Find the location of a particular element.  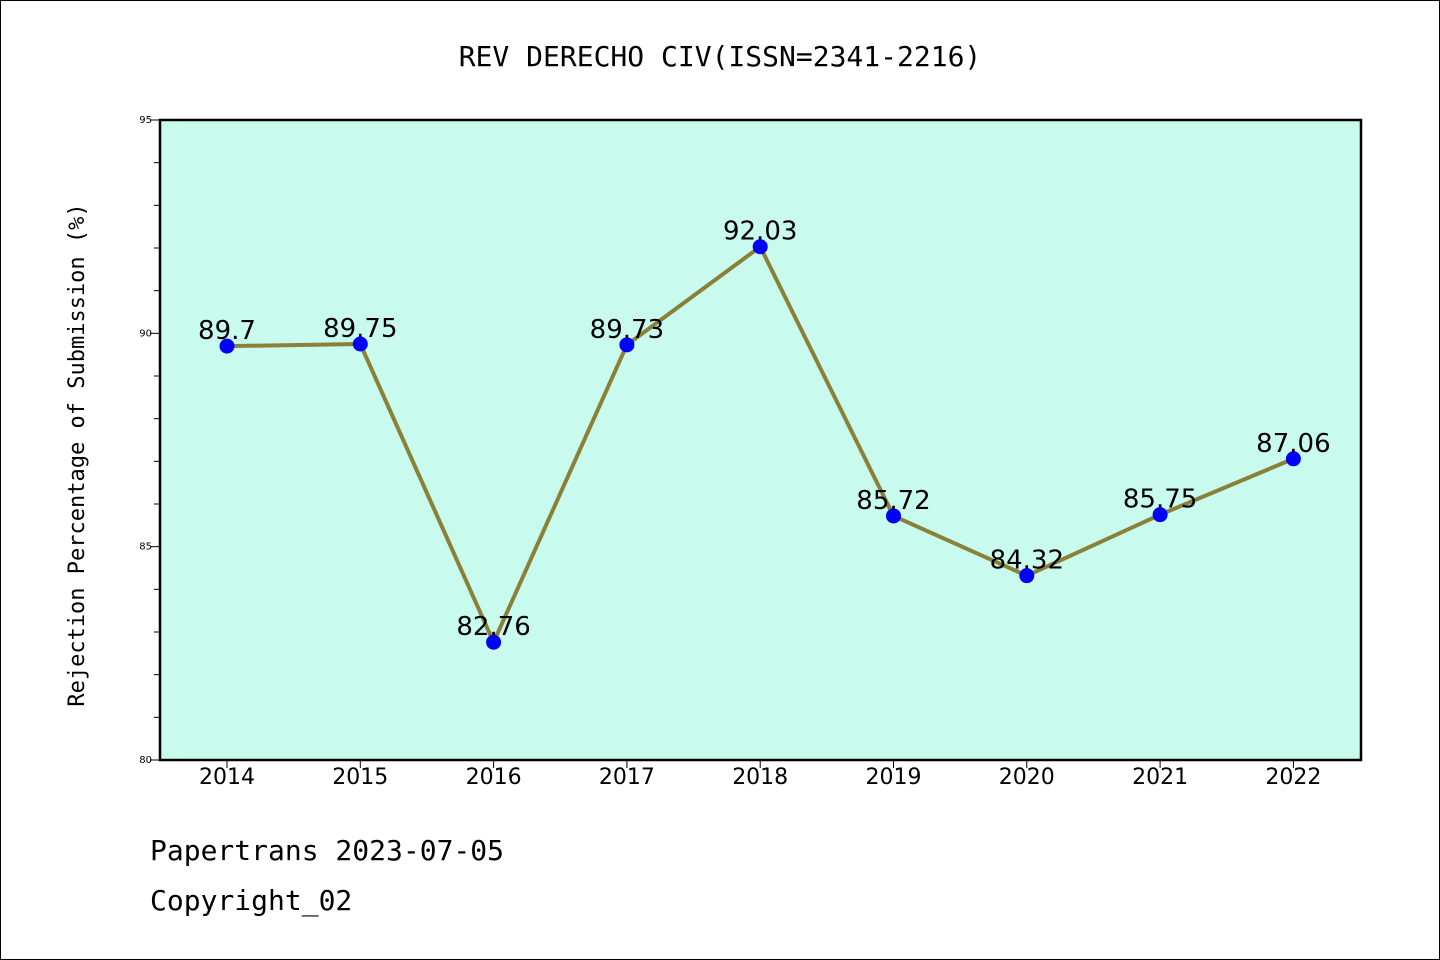

data-label: 85.75 is located at coordinates (1160, 500).